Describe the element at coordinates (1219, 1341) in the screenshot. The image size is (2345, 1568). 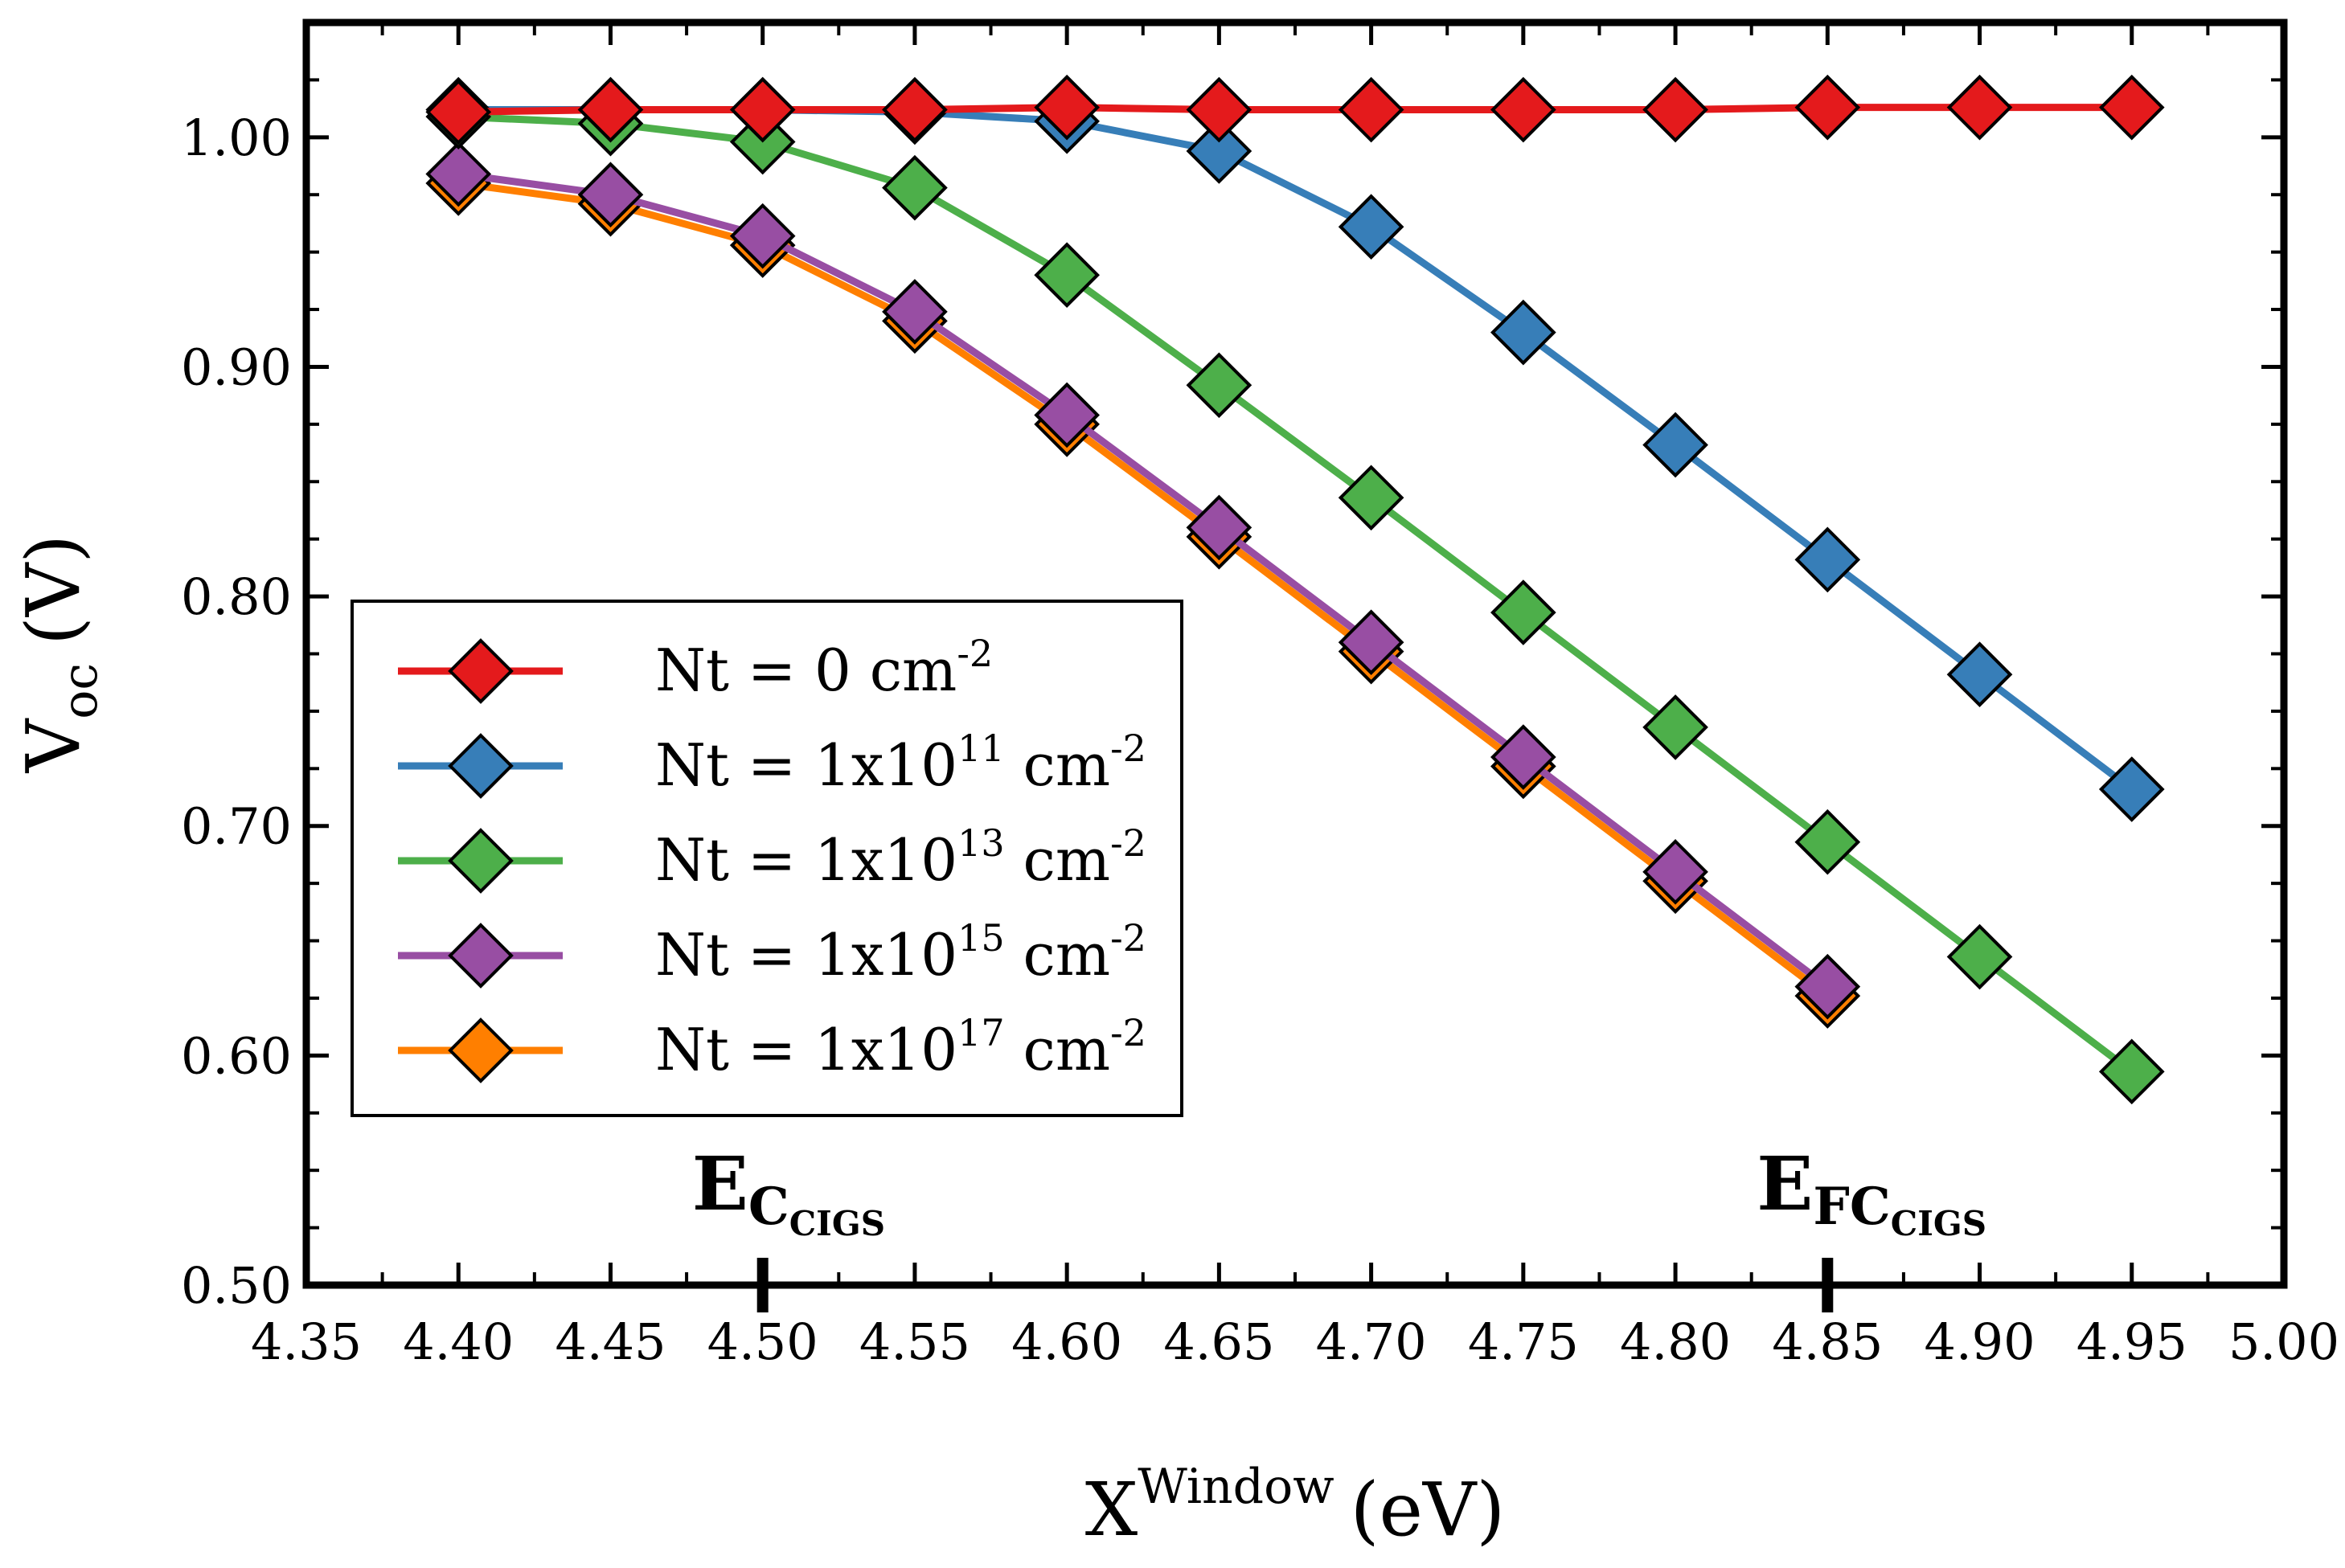
I see `x-tick-label: 4.65` at that location.